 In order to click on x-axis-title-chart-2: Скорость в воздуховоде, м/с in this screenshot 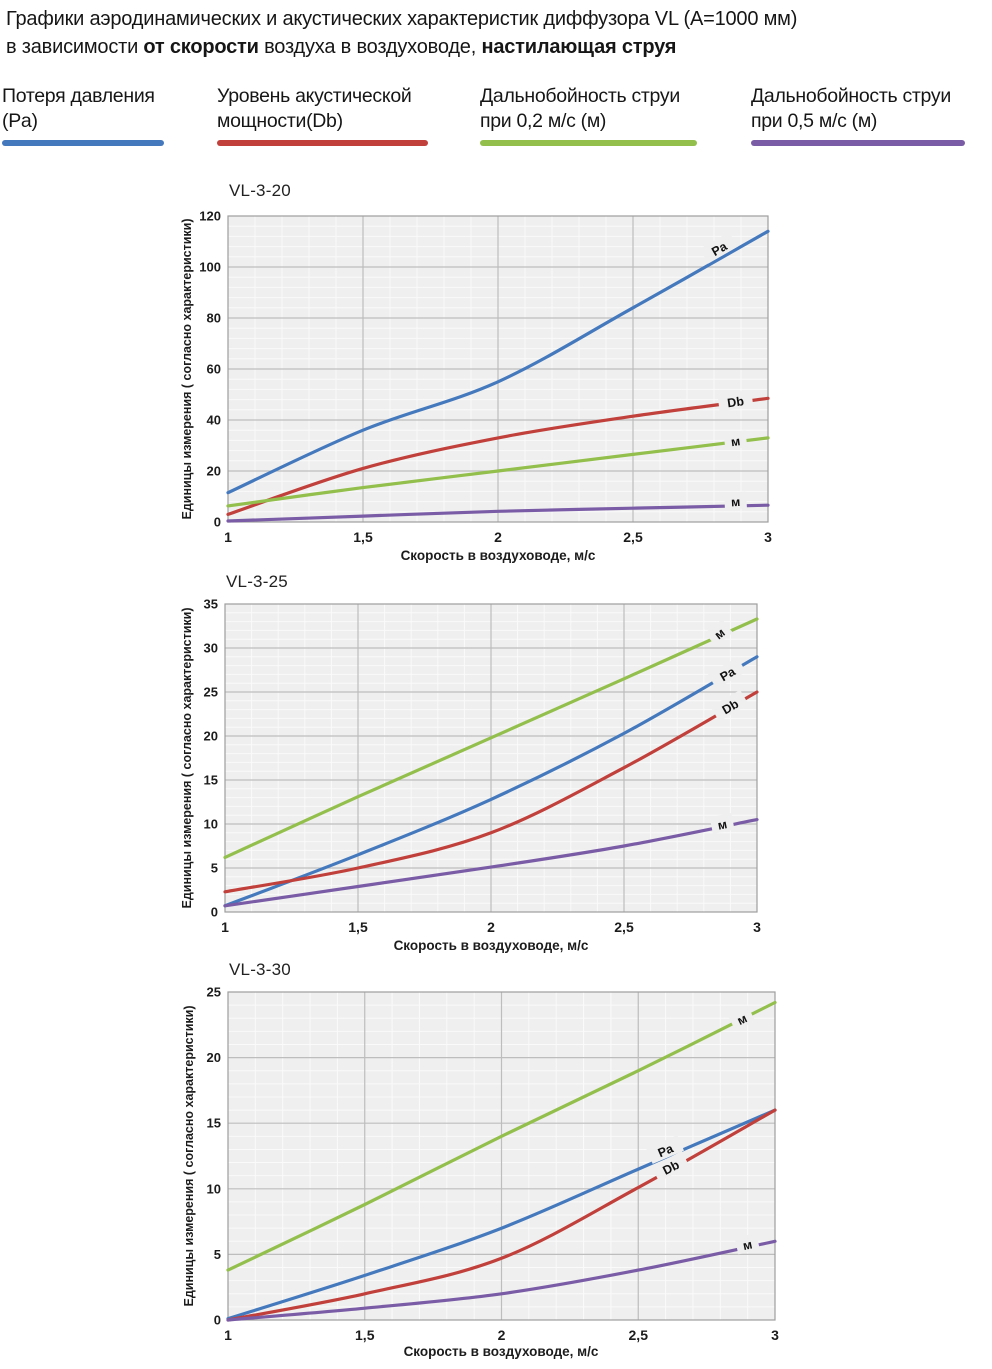, I will do `click(491, 945)`.